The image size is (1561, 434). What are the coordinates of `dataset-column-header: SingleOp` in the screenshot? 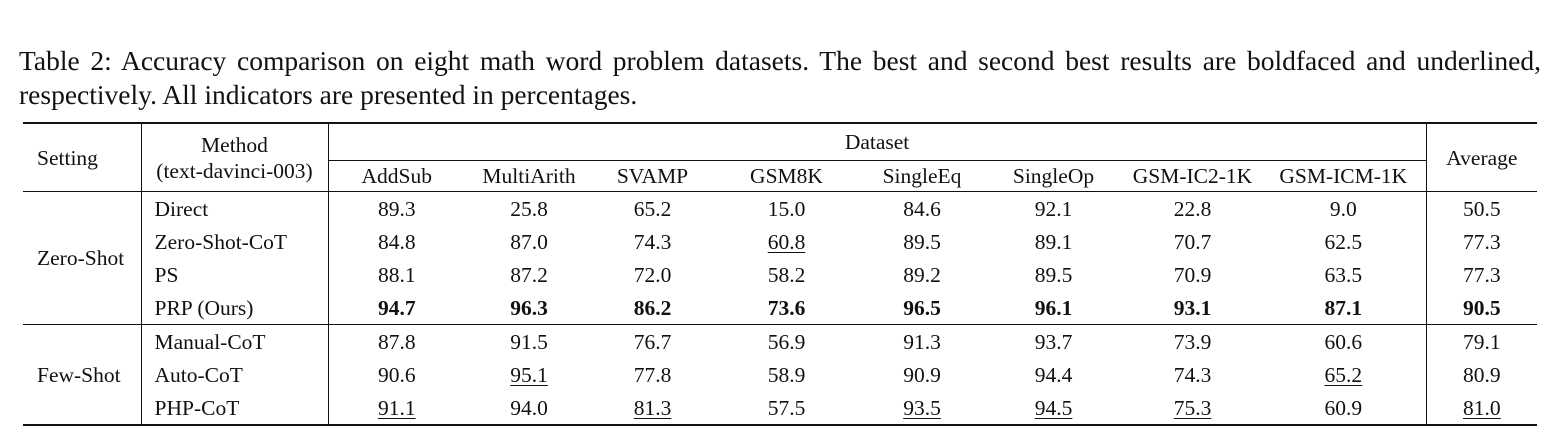 It's located at (1053, 176).